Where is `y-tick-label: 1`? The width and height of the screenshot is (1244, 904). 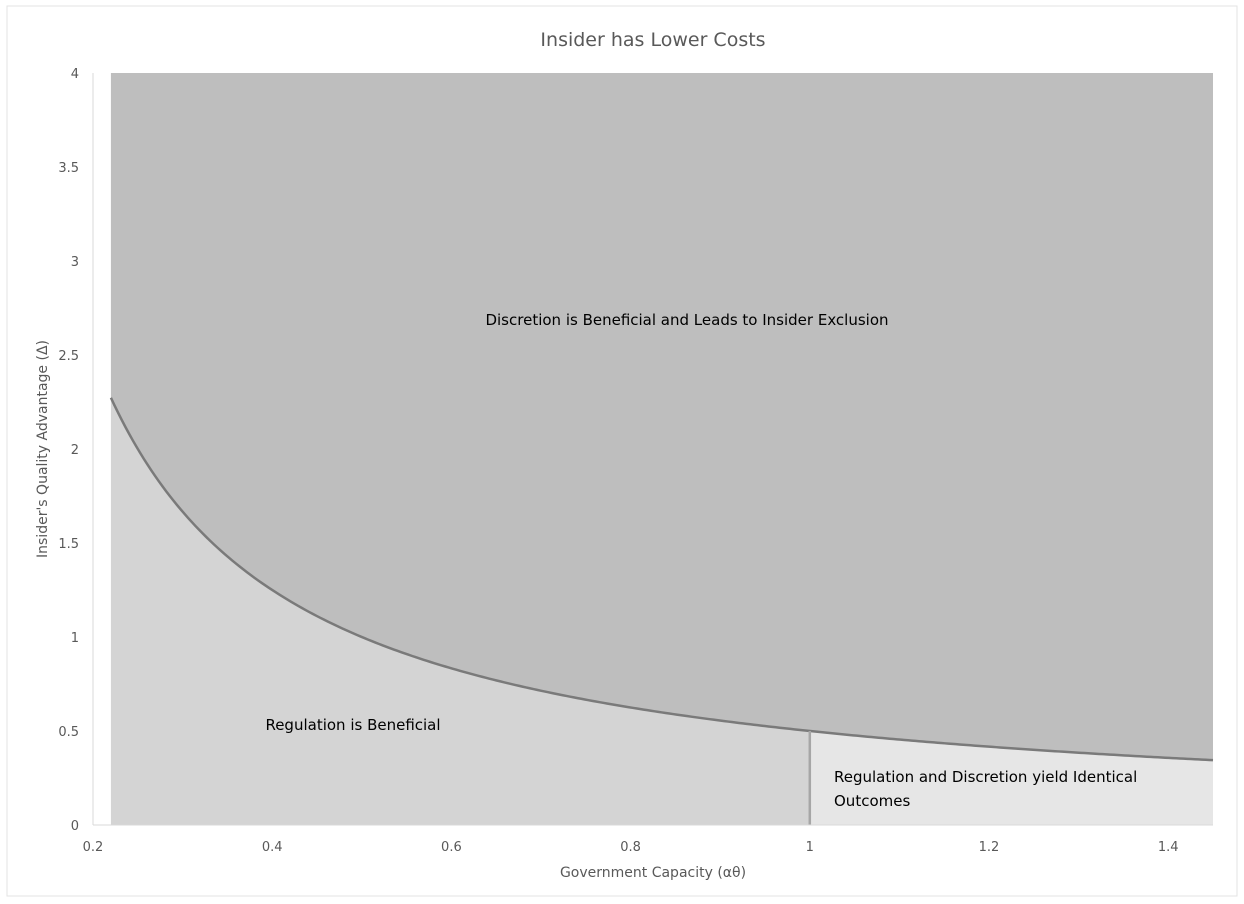
y-tick-label: 1 is located at coordinates (75, 638).